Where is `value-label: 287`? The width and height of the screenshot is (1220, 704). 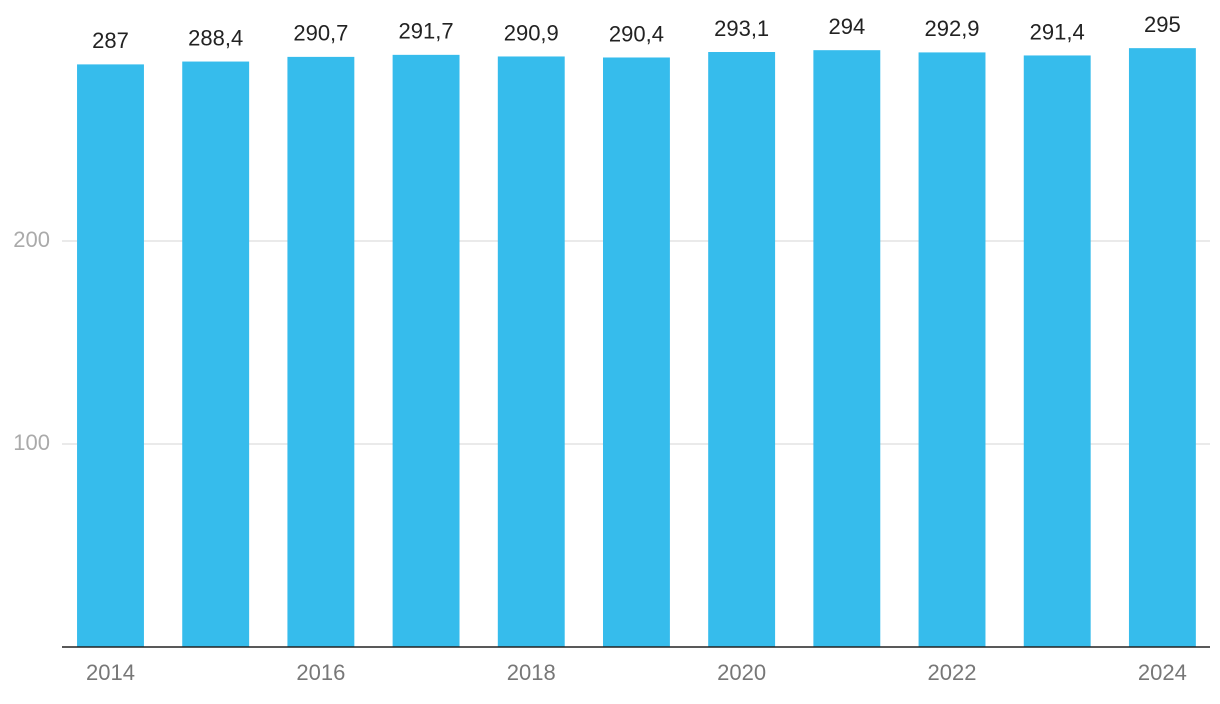
value-label: 287 is located at coordinates (110, 40).